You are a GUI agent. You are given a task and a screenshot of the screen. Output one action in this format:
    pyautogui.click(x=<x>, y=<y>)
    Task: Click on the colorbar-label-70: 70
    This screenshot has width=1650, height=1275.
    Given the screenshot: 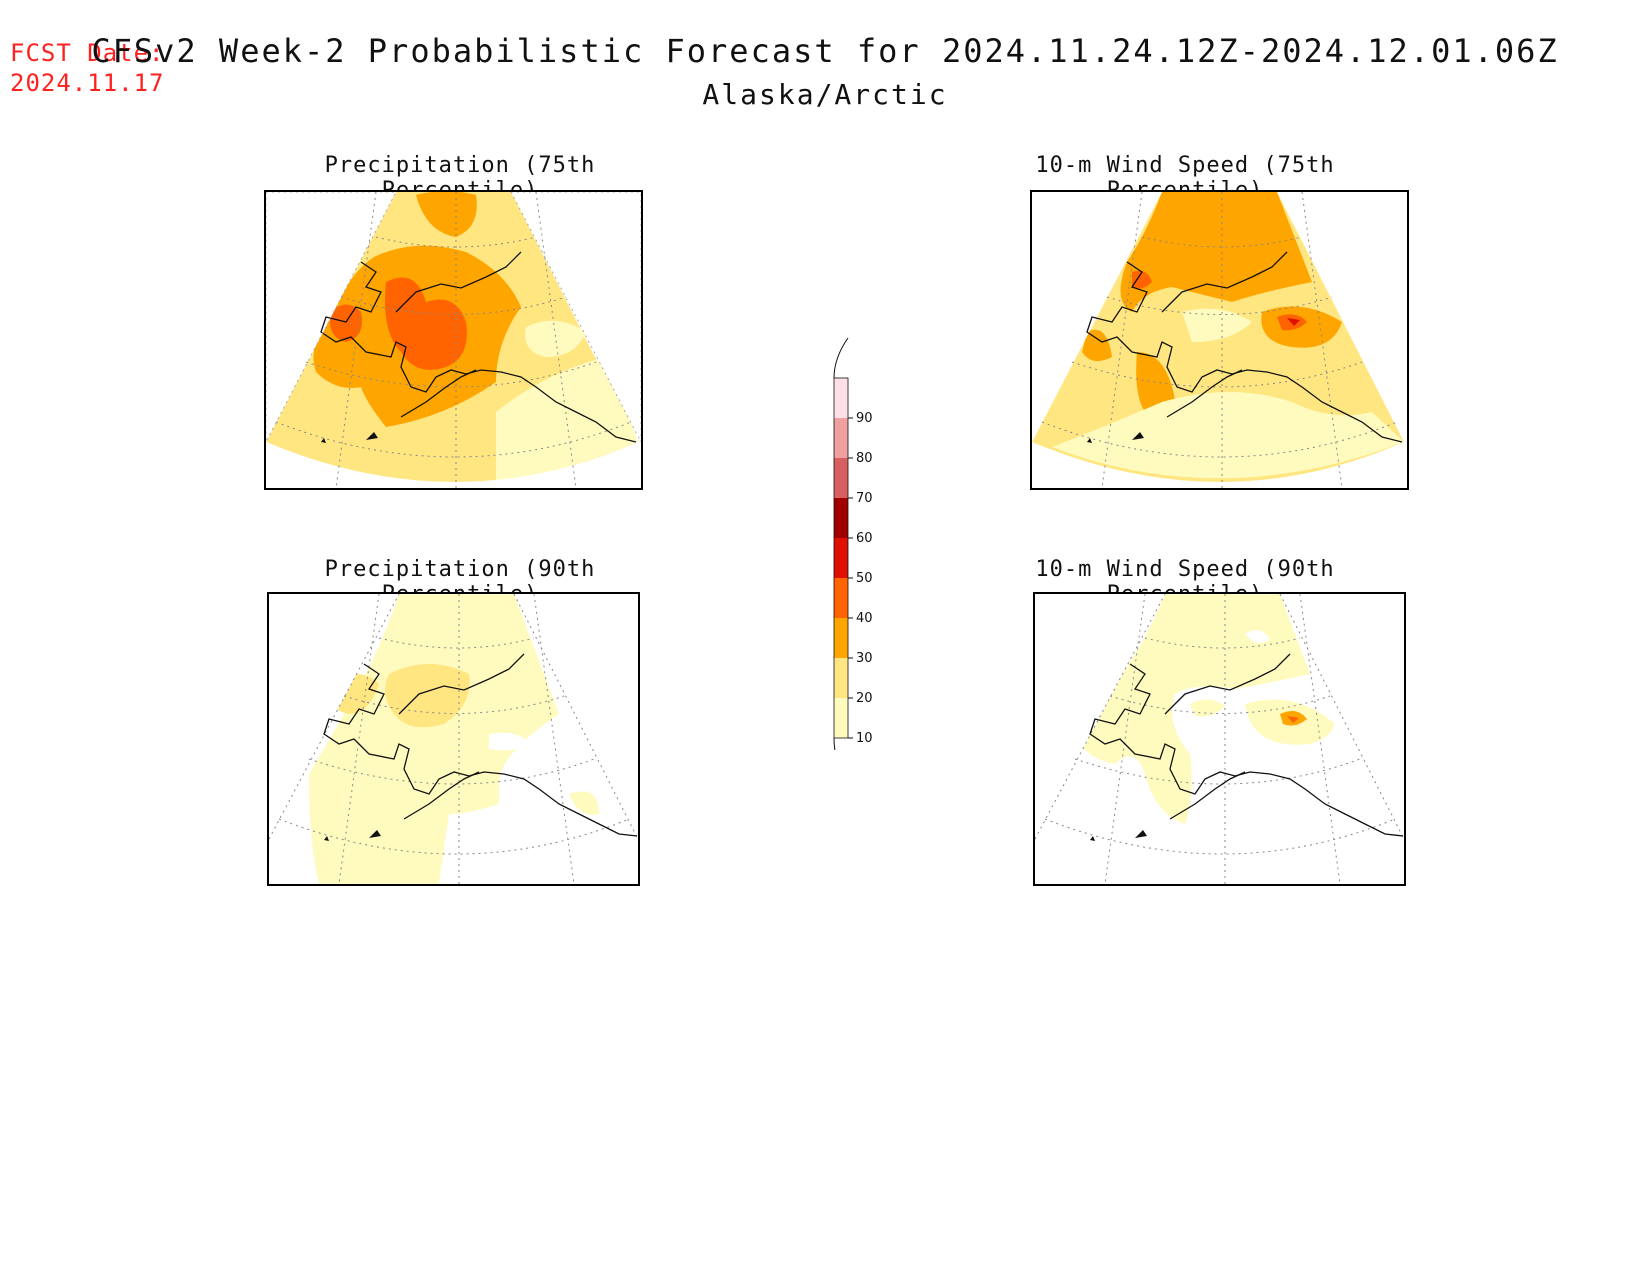 What is the action you would take?
    pyautogui.click(x=864, y=498)
    